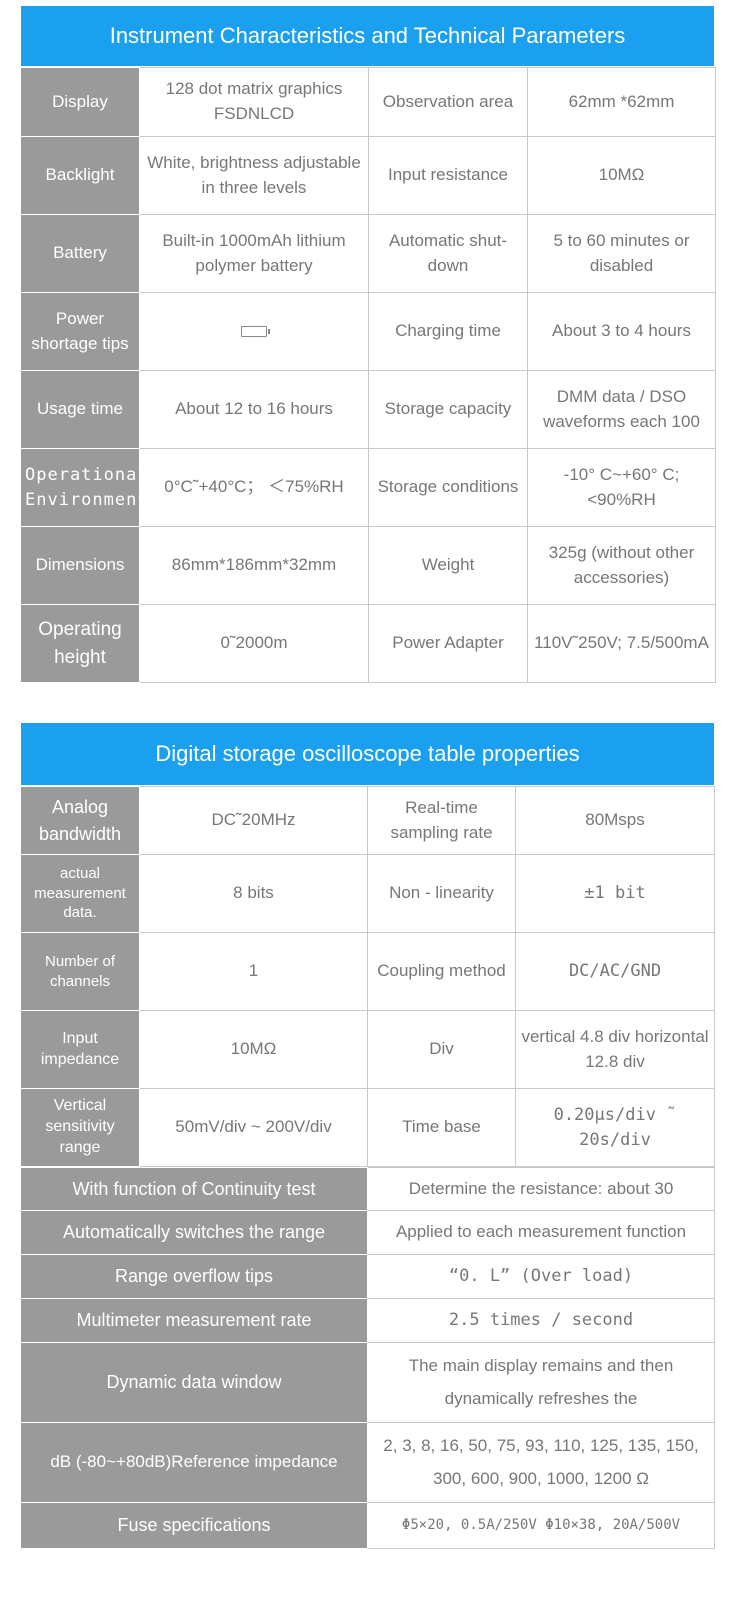 This screenshot has width=750, height=1600. I want to click on row-label-secondary: Storage conditions, so click(448, 487).